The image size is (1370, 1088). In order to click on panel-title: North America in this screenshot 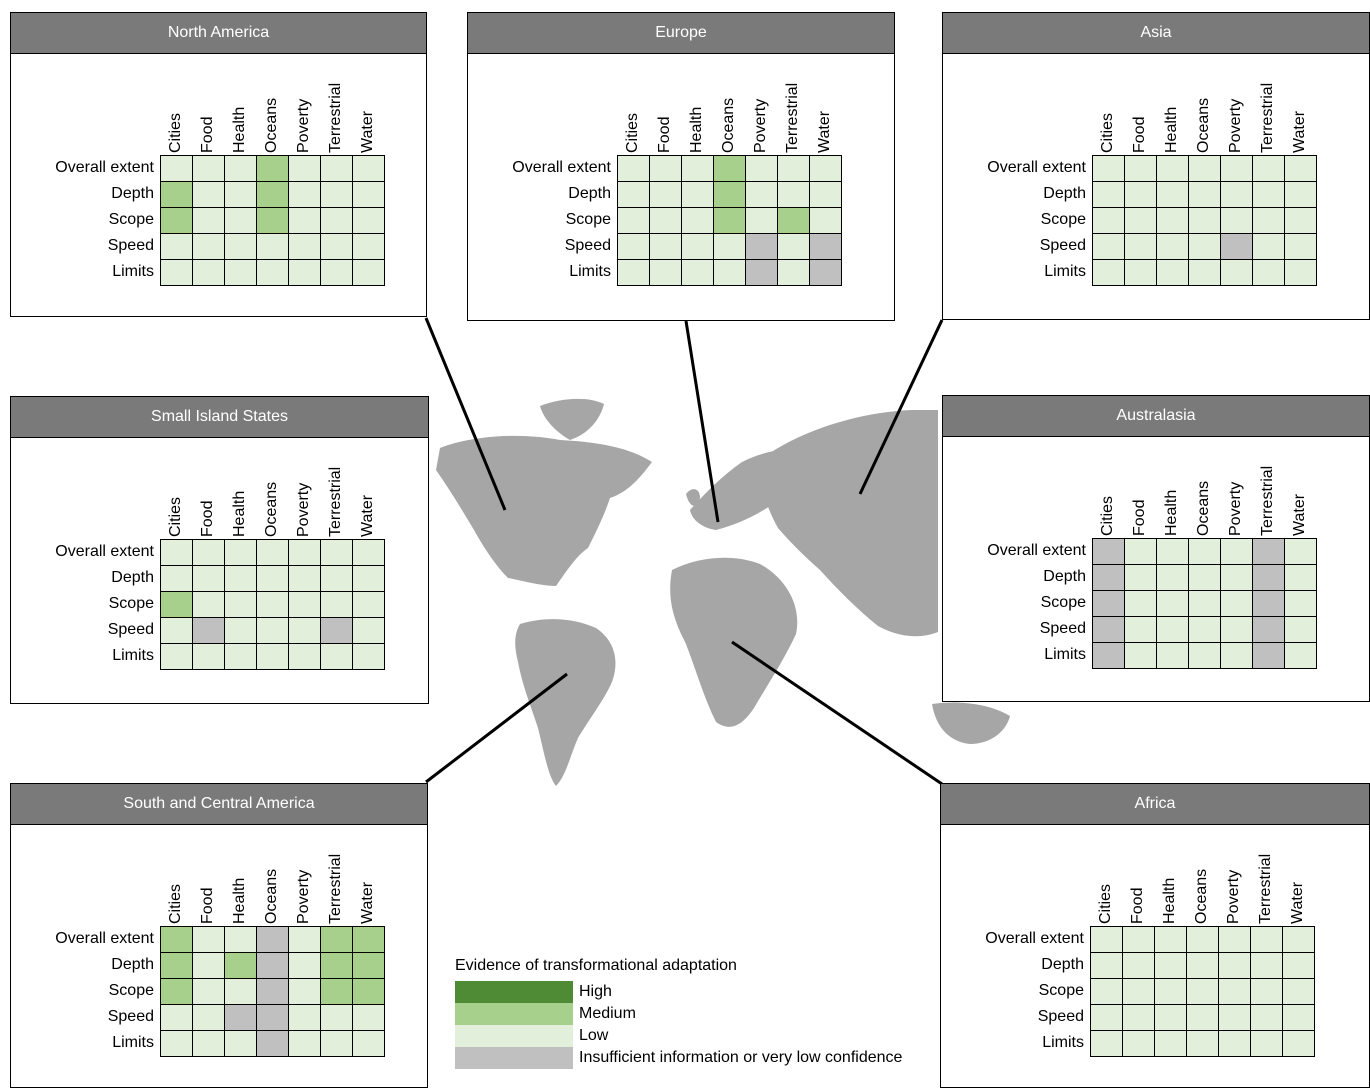, I will do `click(218, 33)`.